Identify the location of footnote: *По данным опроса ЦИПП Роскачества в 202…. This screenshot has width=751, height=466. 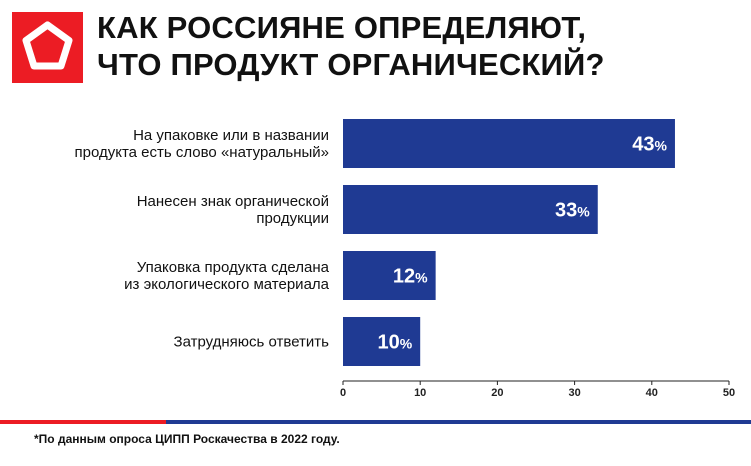
(187, 439).